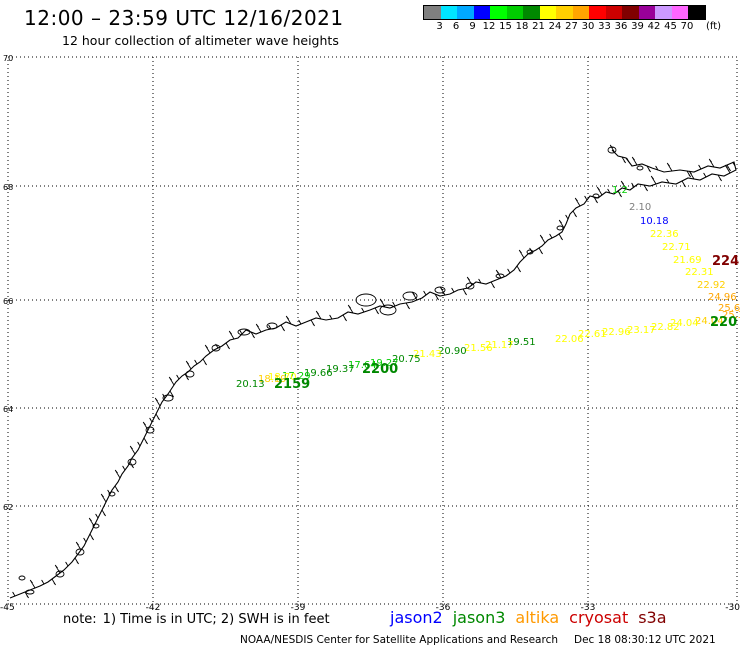  I want to click on color-scale-labels: 3 6 9 12 15 18 21 24 27 30 33 36 39 42 45 70 (ft), so click(581, 28).